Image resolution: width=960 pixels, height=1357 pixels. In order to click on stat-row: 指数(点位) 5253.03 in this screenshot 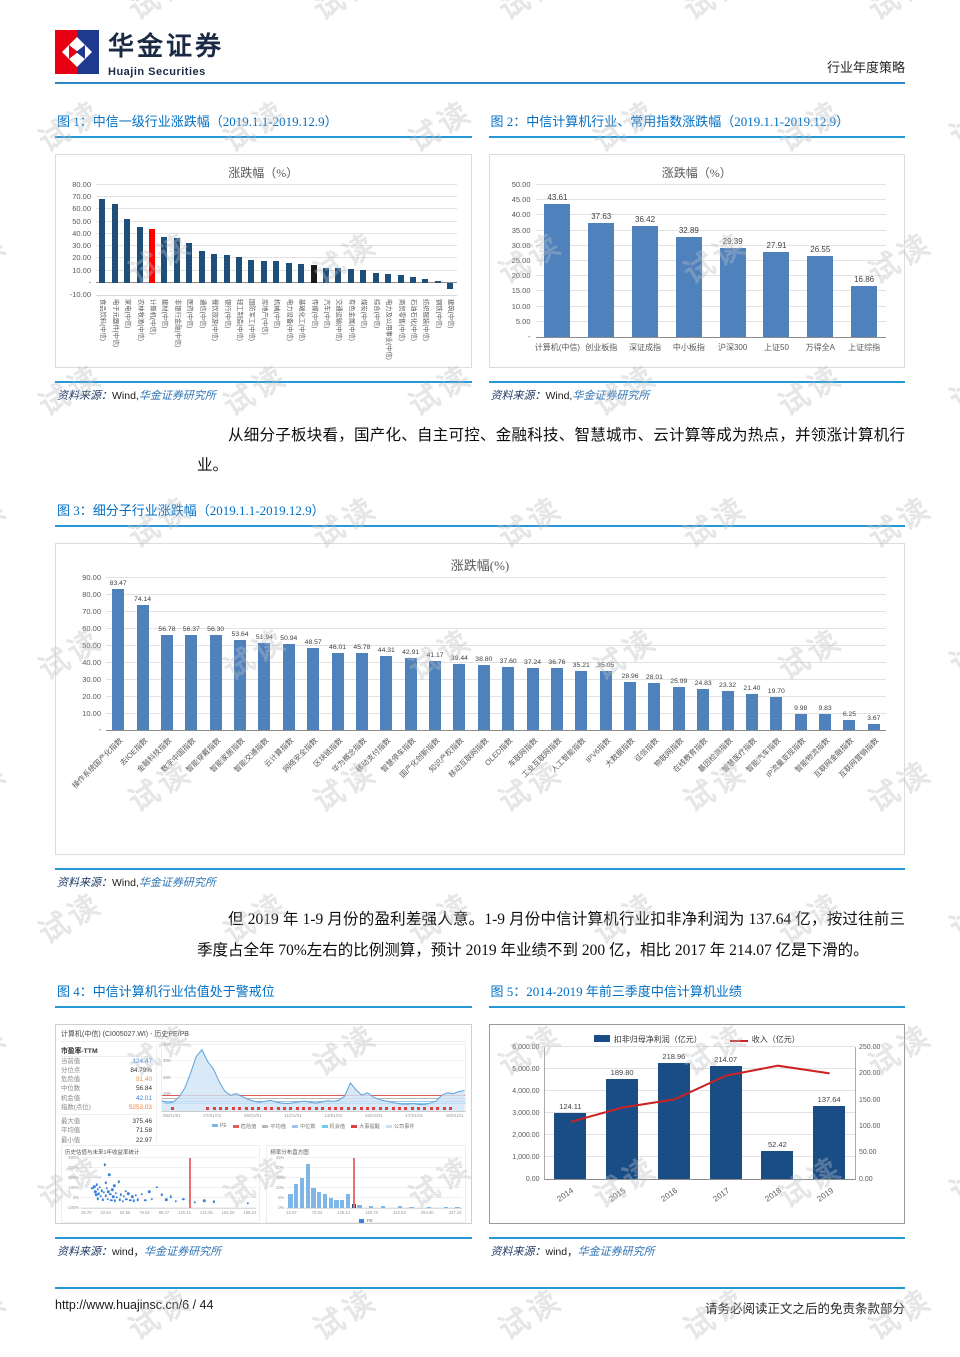, I will do `click(106, 1107)`.